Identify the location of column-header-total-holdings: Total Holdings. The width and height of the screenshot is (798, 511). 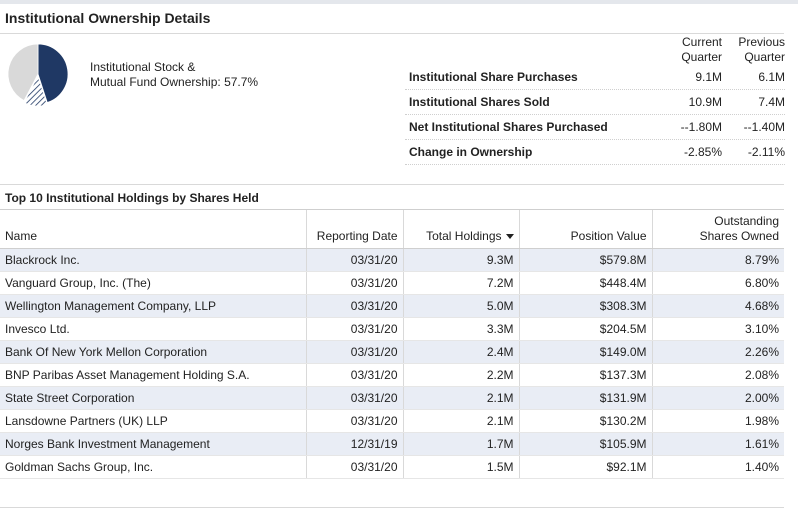
(460, 229).